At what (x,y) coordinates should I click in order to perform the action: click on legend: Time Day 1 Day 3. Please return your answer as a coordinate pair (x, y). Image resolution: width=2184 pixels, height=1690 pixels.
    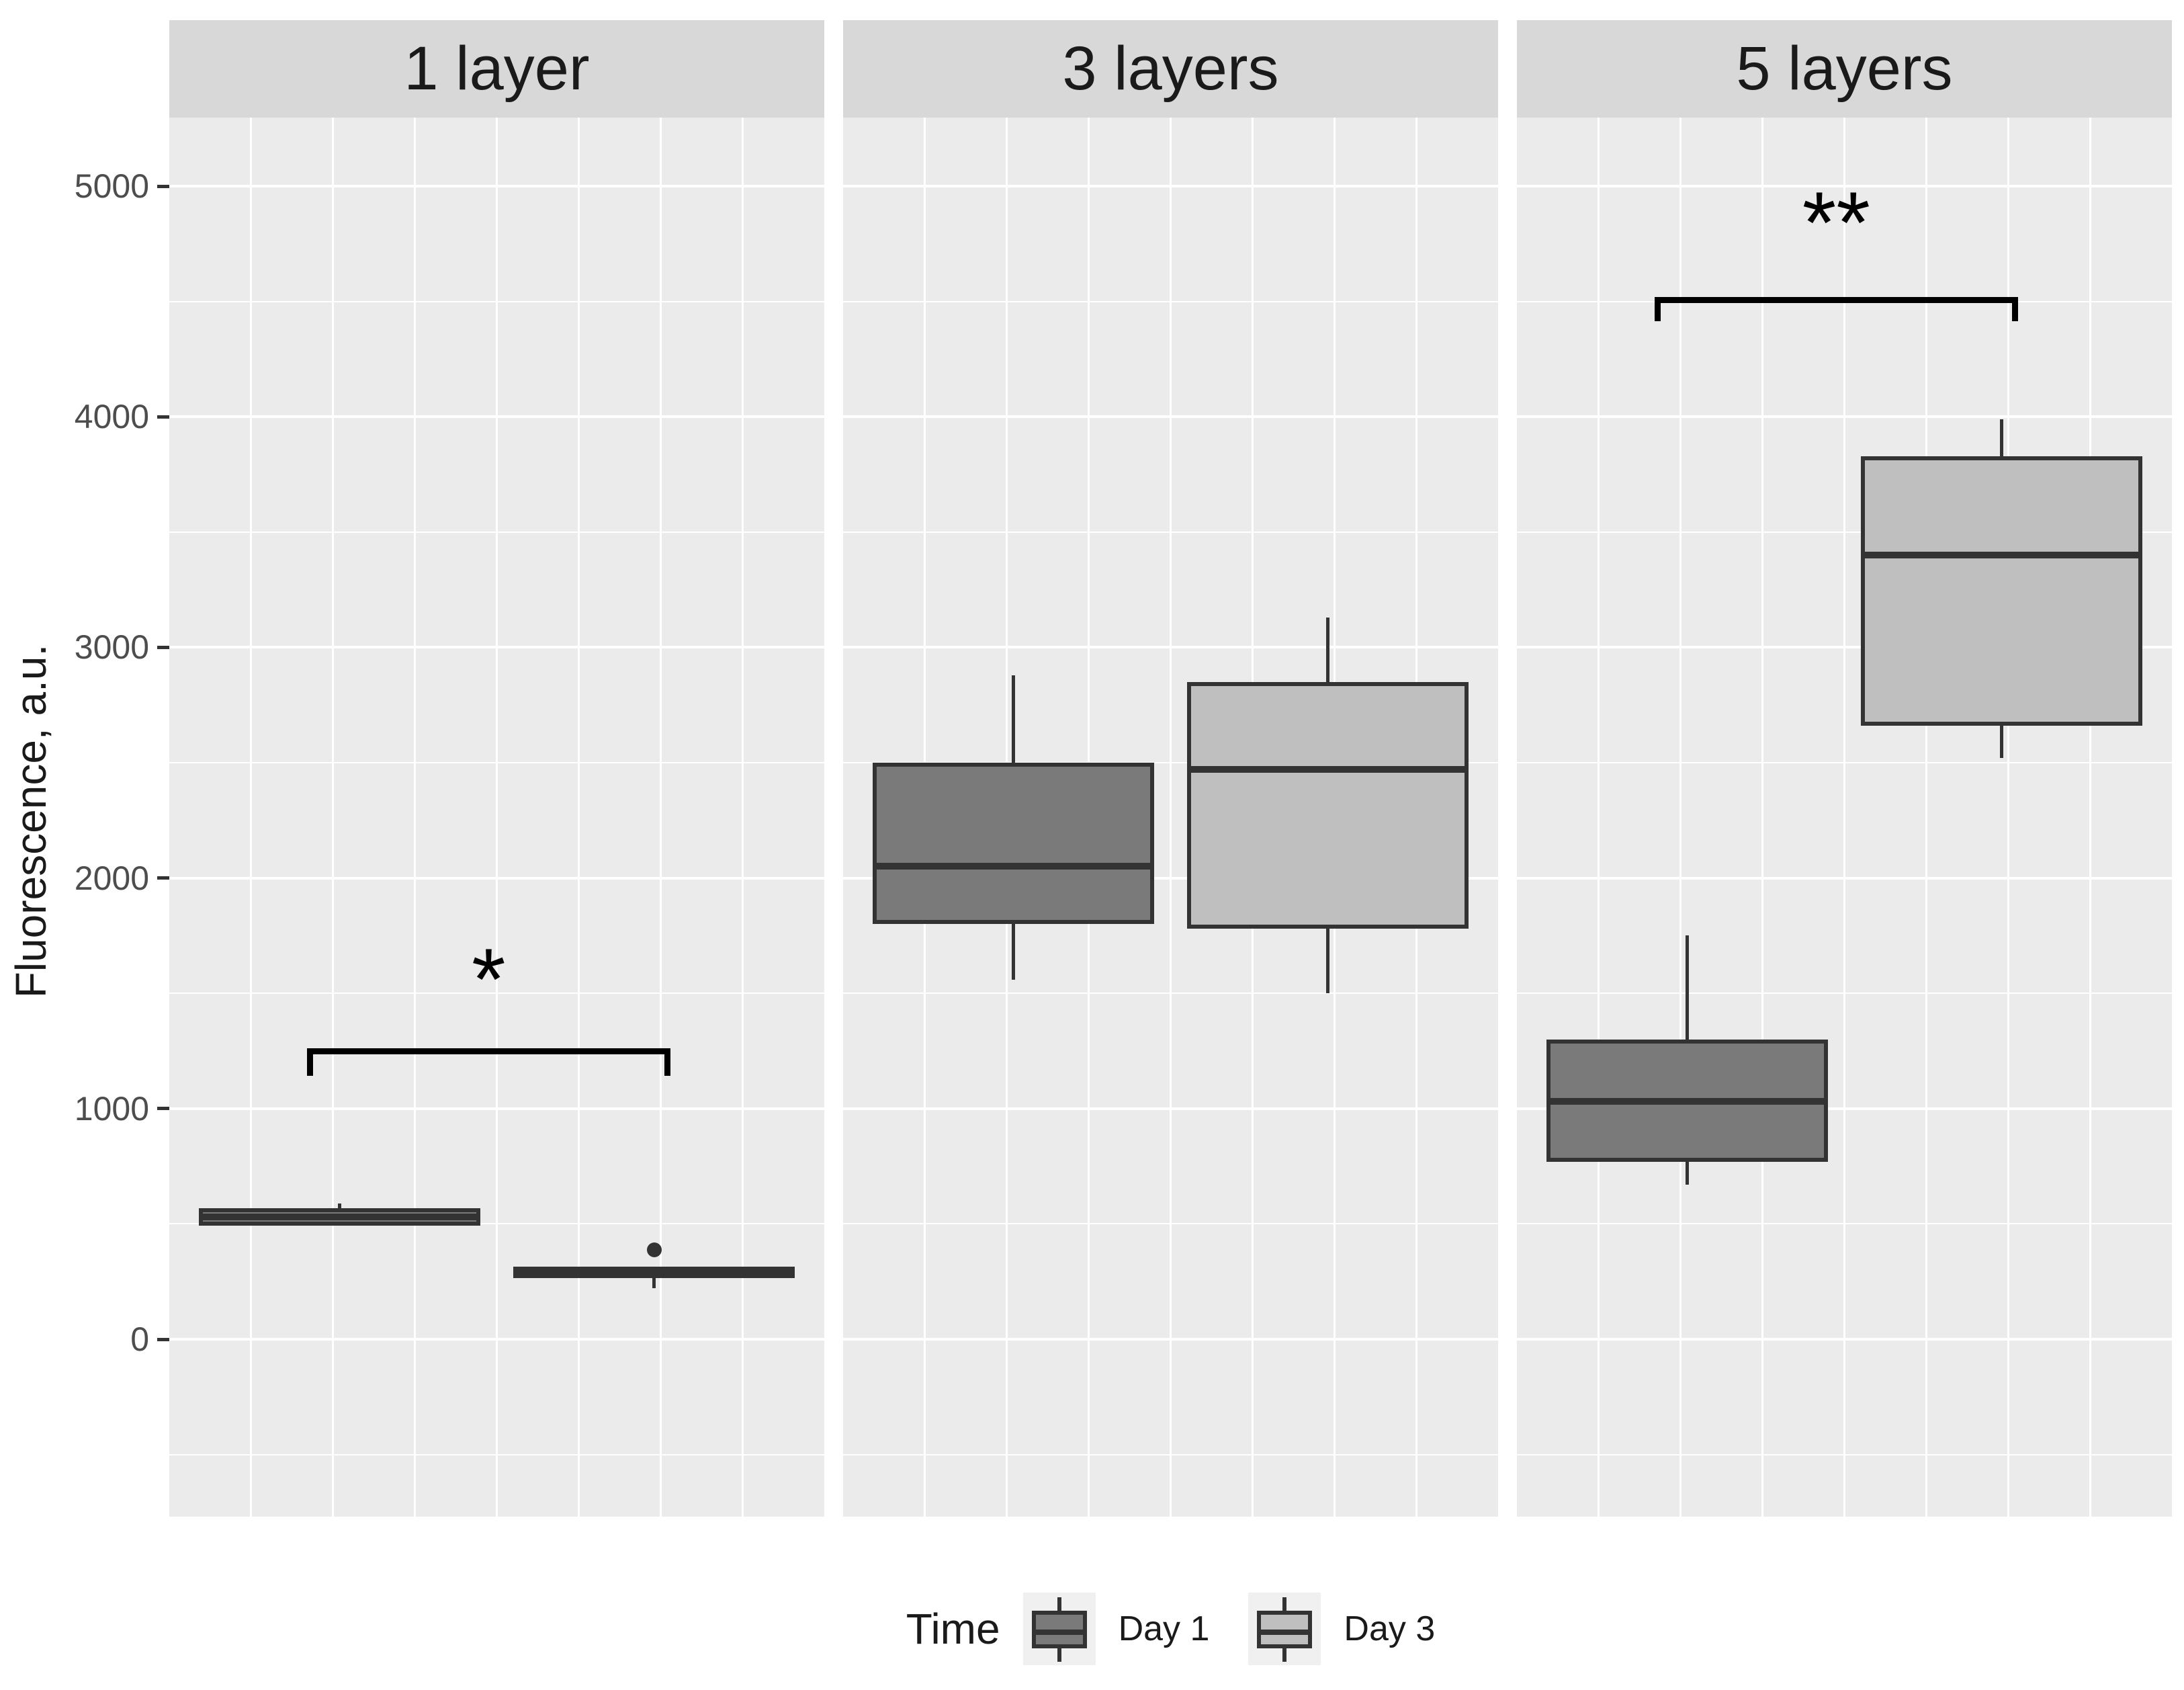
    Looking at the image, I should click on (1171, 1629).